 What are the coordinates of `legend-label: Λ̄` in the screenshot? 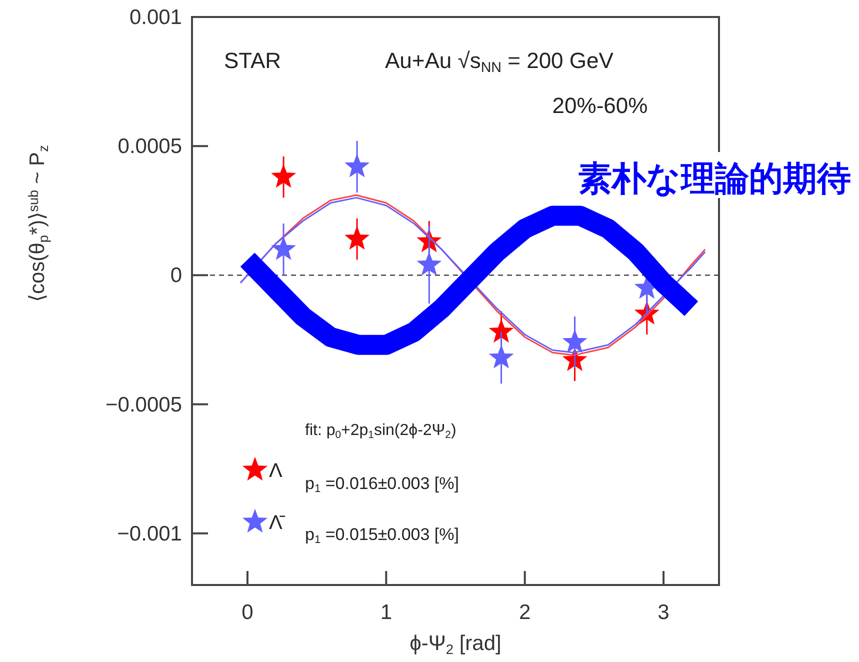 It's located at (277, 523).